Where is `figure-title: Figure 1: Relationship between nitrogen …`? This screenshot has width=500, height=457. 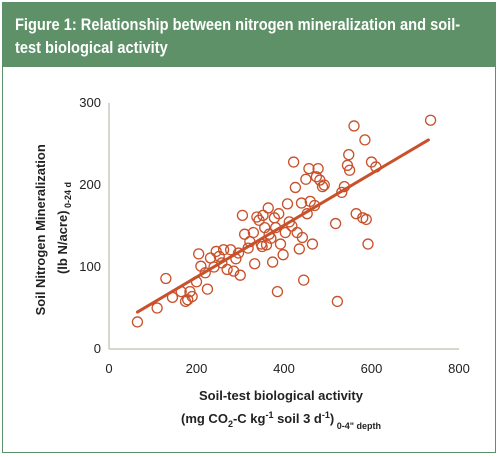
figure-title: Figure 1: Relationship between nitrogen … is located at coordinates (238, 36).